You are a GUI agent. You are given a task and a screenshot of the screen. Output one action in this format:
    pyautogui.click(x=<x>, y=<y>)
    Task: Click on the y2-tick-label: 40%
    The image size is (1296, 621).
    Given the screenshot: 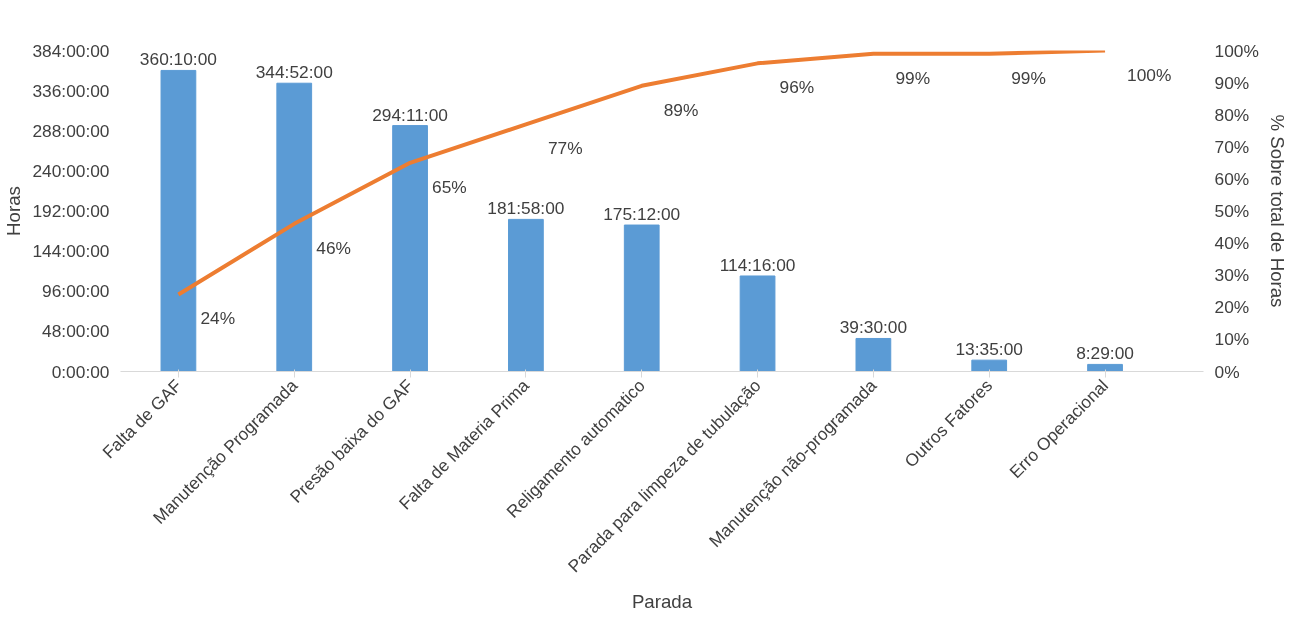 What is the action you would take?
    pyautogui.click(x=1232, y=243)
    